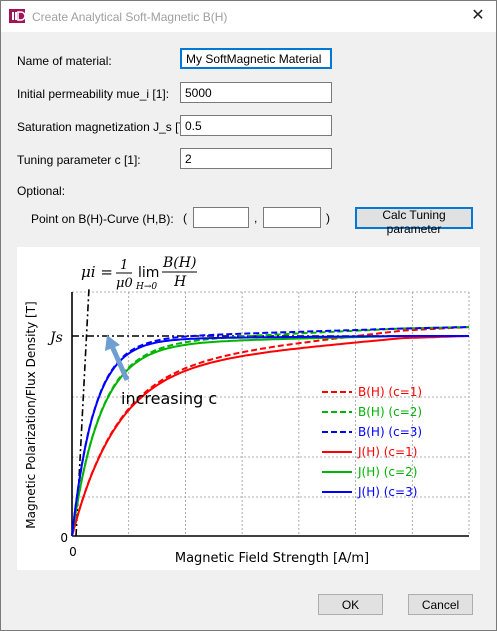 The width and height of the screenshot is (497, 631). Describe the element at coordinates (478, 15) in the screenshot. I see `close-icon: ✕` at that location.